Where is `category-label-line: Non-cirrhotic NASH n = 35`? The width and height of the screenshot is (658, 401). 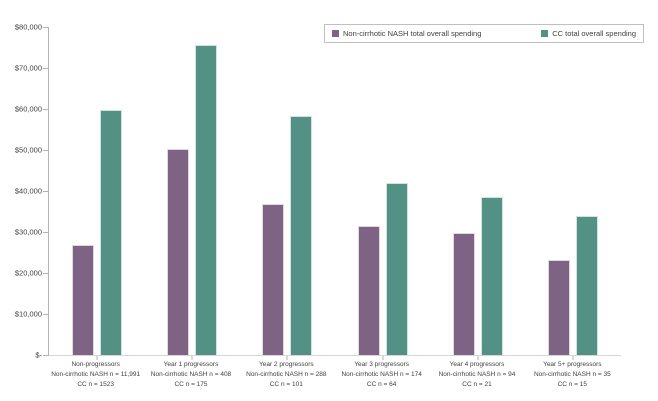
category-label-line: Non-cirrhotic NASH n = 35 is located at coordinates (572, 375).